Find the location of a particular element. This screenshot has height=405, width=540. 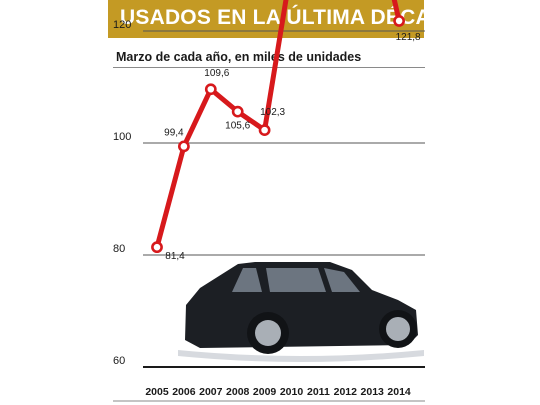

x-tick-labels: 2005 2006 2007 2008 2009 2010 2011 2012 2013 2014 is located at coordinates (278, 392).